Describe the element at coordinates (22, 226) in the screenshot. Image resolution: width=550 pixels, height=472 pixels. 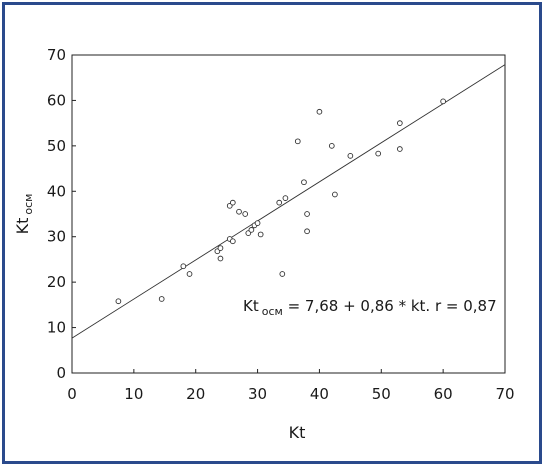
I see `y-axis-label: Kt` at that location.